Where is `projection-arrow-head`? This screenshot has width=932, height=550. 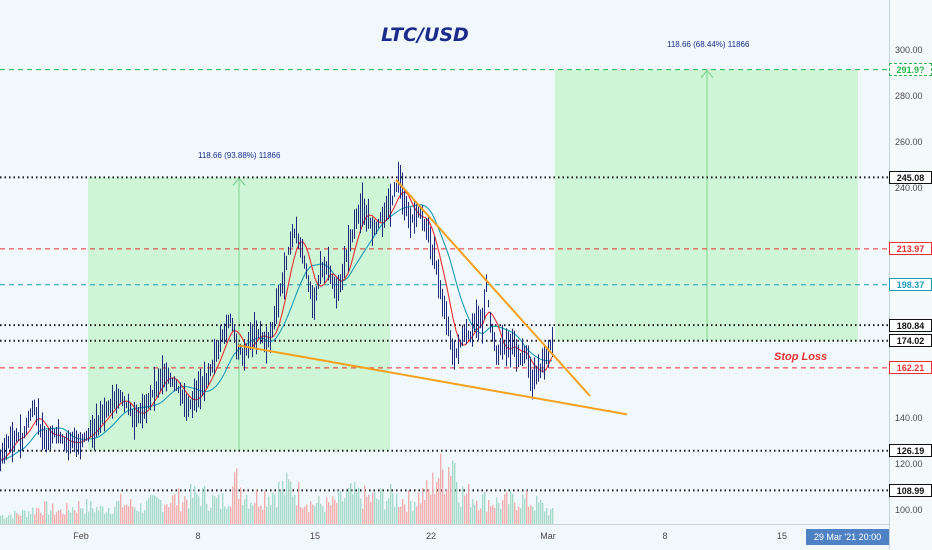
projection-arrow-head is located at coordinates (707, 74).